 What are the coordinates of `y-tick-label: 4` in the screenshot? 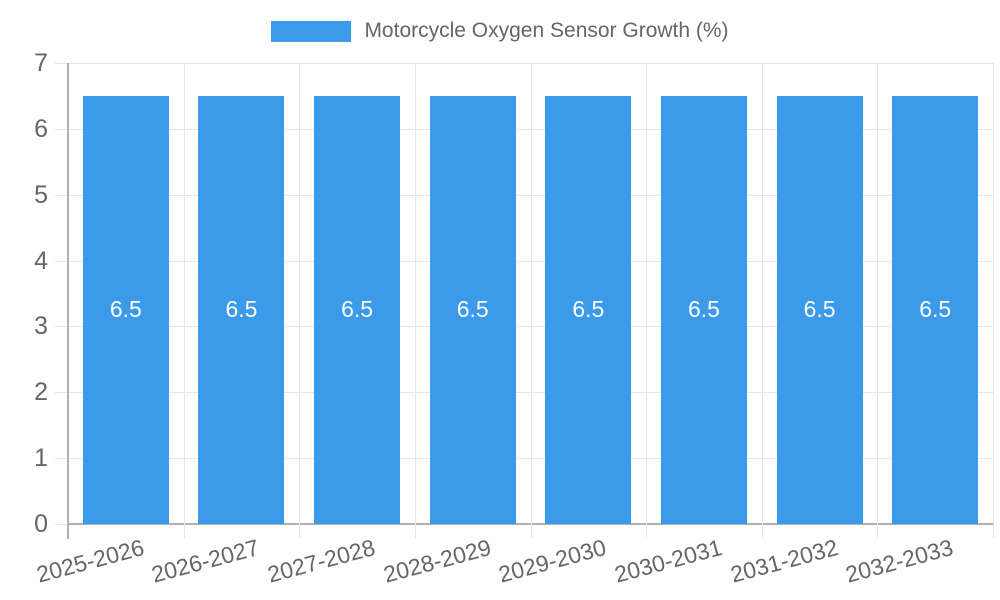 It's located at (41, 260).